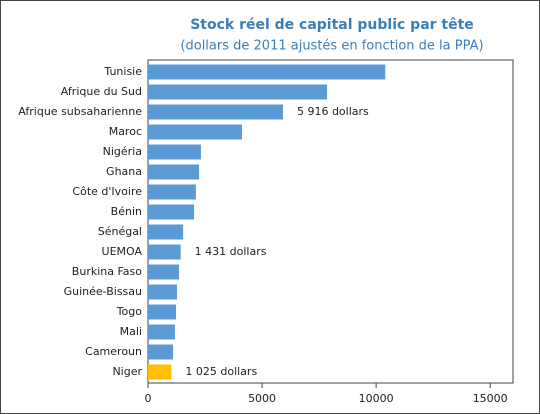 This screenshot has height=414, width=540. What do you see at coordinates (376, 398) in the screenshot?
I see `x-tick-label: 10000` at bounding box center [376, 398].